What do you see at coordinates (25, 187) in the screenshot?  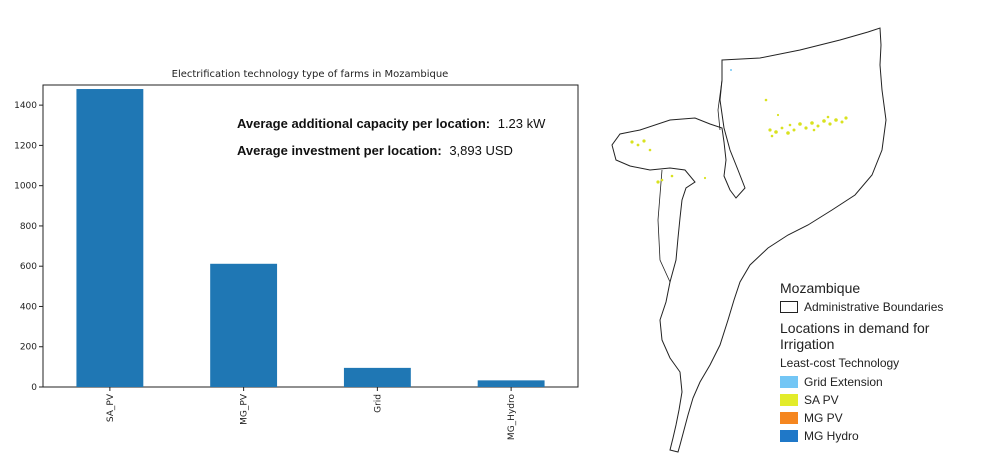 I see `y-tick-label: 1000` at bounding box center [25, 187].